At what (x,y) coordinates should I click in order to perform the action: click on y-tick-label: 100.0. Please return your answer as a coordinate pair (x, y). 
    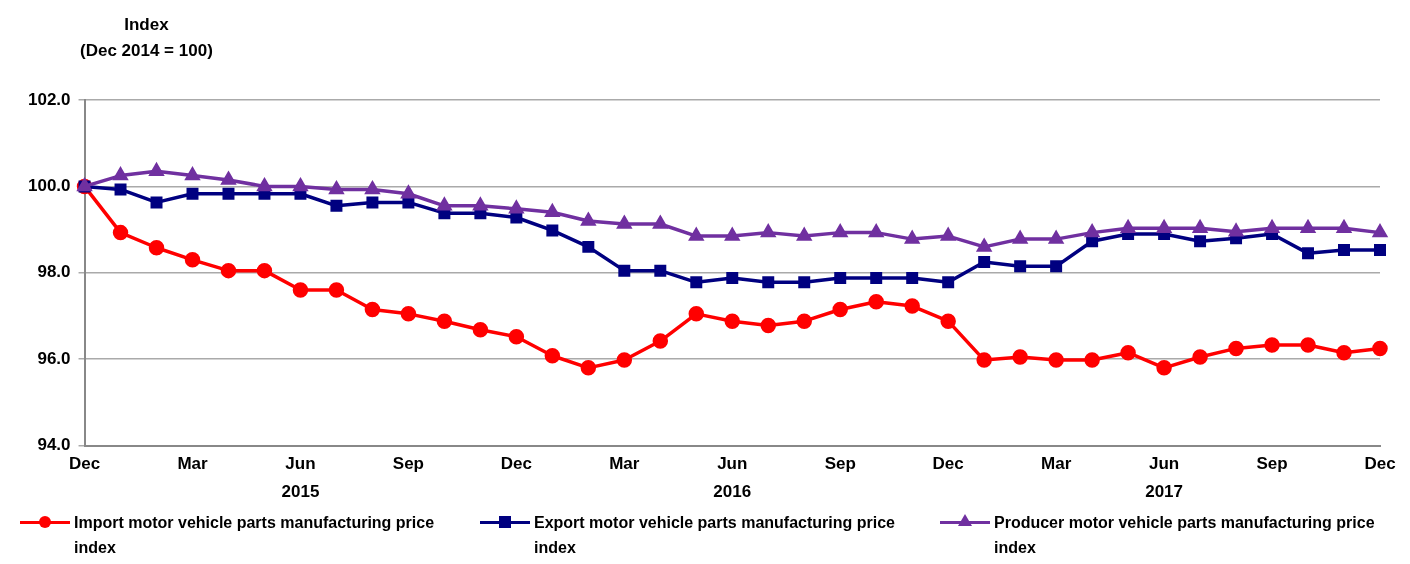
    Looking at the image, I should click on (49, 186).